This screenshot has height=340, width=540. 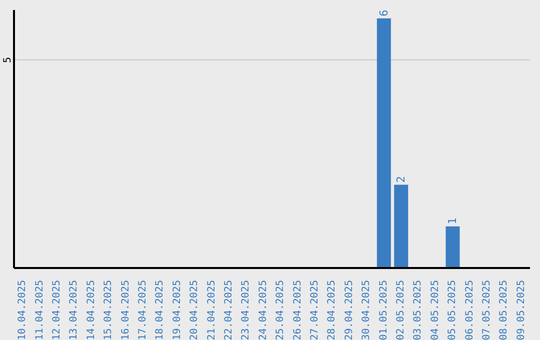 I want to click on x-tick-label: 10.04.2025, so click(x=22, y=310).